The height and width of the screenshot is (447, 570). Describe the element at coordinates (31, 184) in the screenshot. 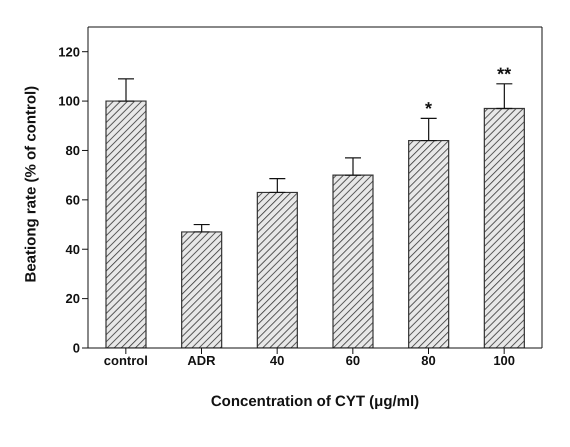

I see `y-axis-title: Beationg rate (% of control)` at that location.